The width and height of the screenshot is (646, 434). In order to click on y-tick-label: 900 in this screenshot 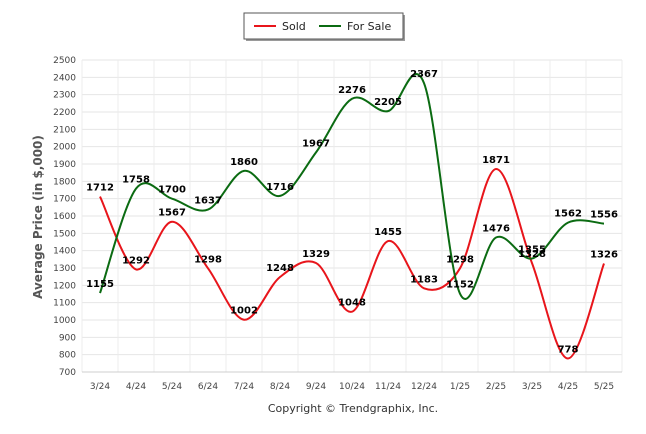, I will do `click(67, 338)`.